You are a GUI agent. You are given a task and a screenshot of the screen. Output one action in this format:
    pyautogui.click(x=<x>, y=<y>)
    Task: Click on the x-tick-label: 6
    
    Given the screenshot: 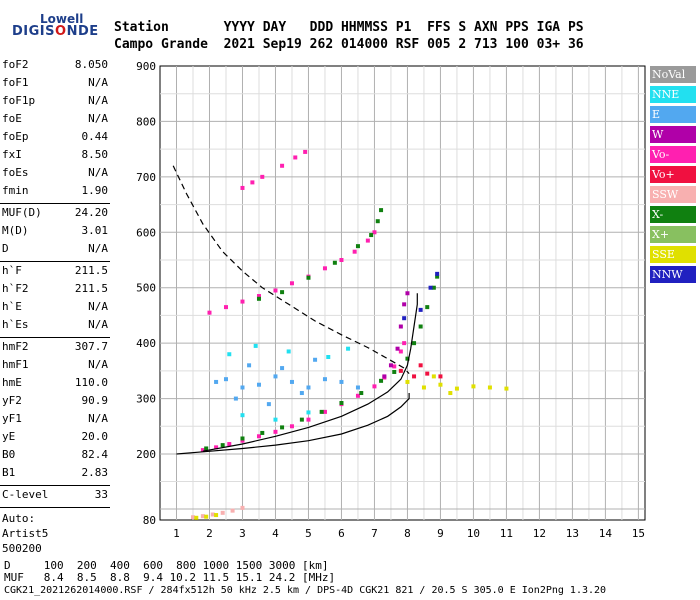 What is the action you would take?
    pyautogui.click(x=341, y=533)
    